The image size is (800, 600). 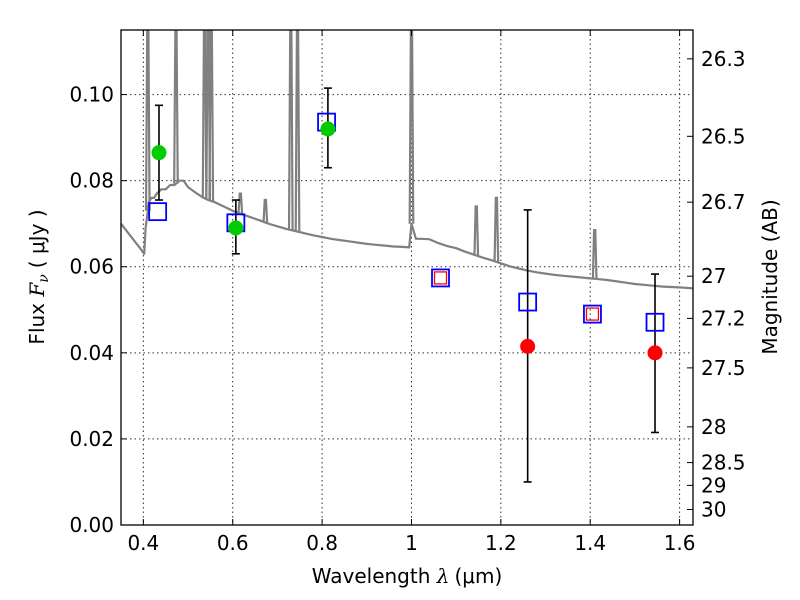 I want to click on x-axis-label: Wavelength λ (μm), so click(x=407, y=576).